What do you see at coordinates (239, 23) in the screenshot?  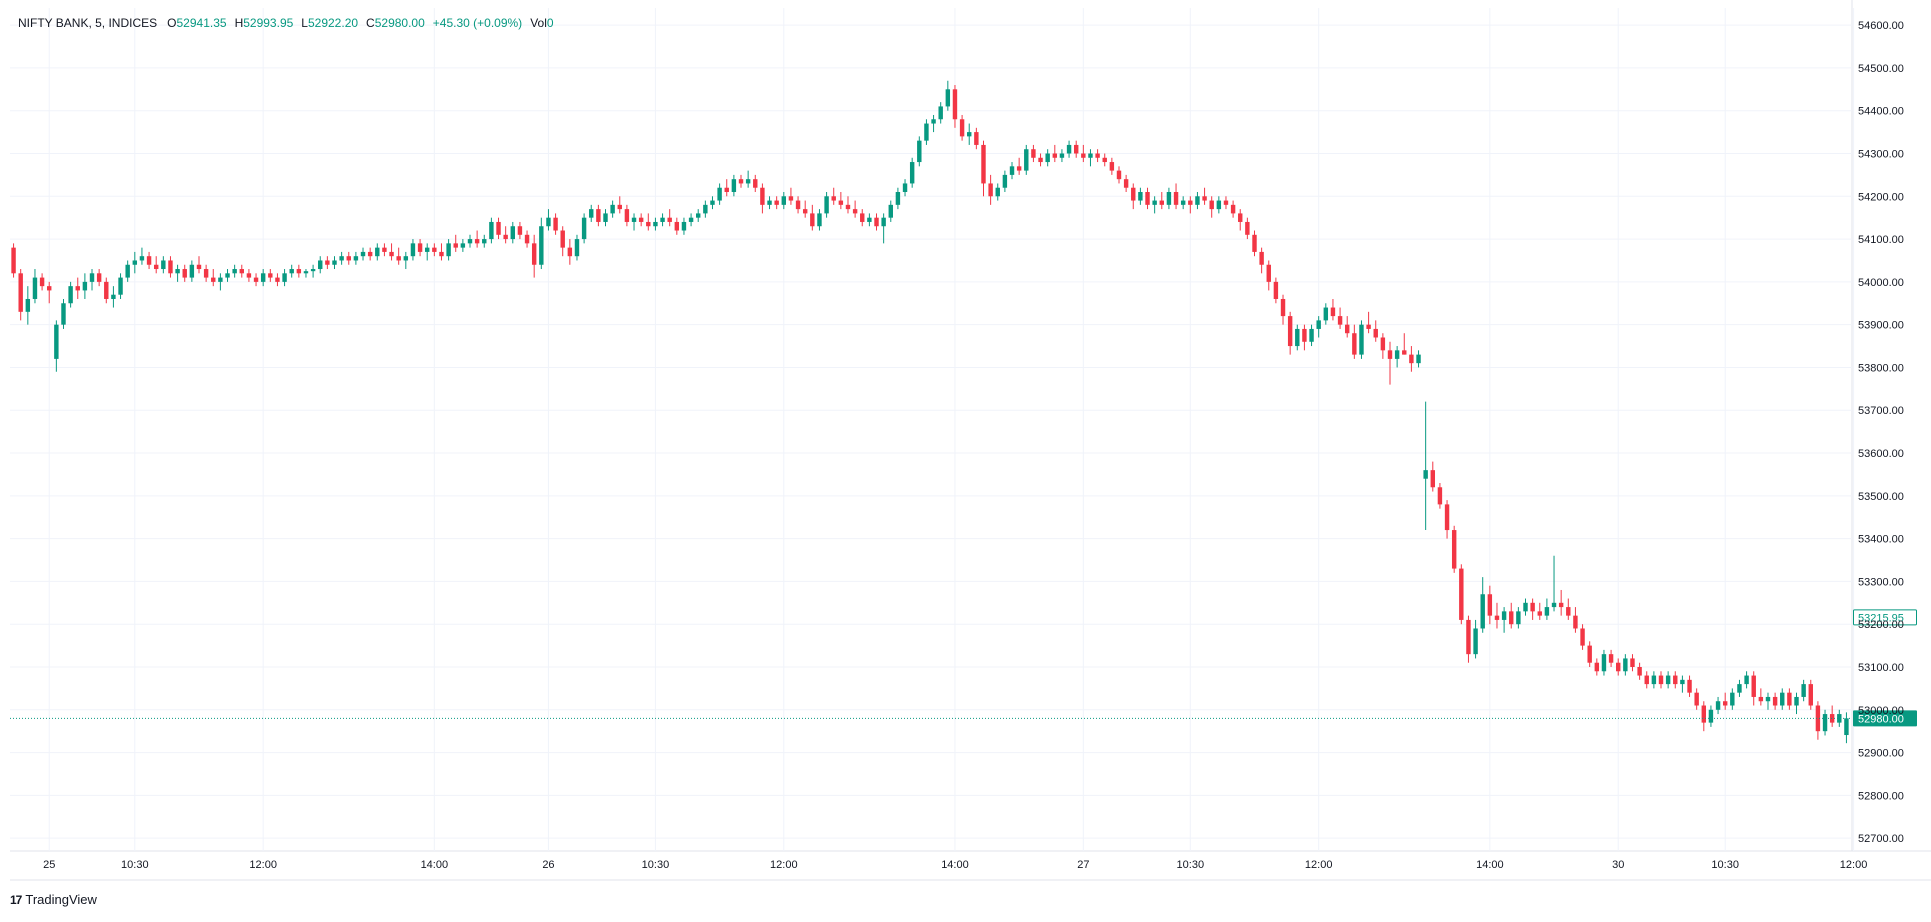 I see `high-label: H` at bounding box center [239, 23].